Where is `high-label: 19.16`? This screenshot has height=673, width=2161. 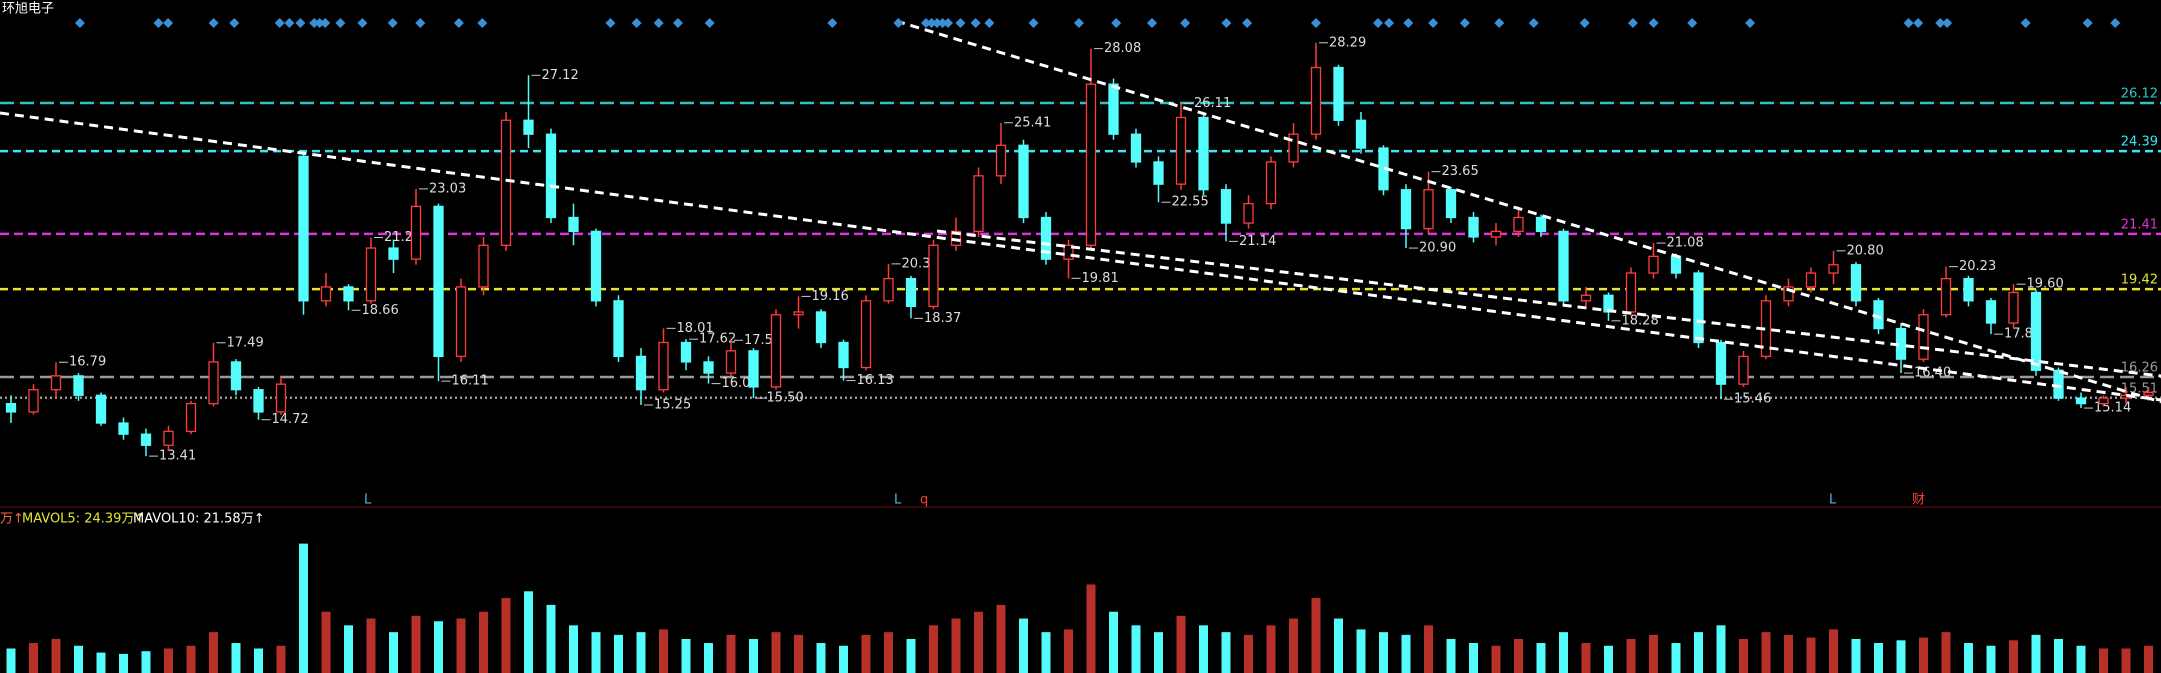
high-label: 19.16 is located at coordinates (830, 296).